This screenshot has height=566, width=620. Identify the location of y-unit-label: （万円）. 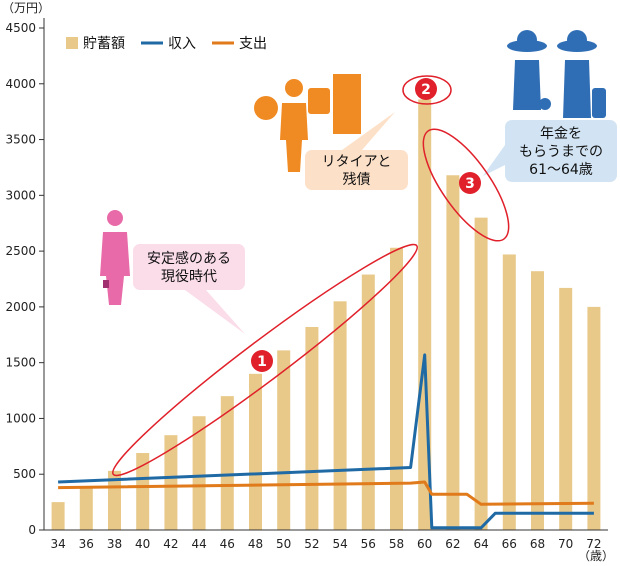
(26, 8).